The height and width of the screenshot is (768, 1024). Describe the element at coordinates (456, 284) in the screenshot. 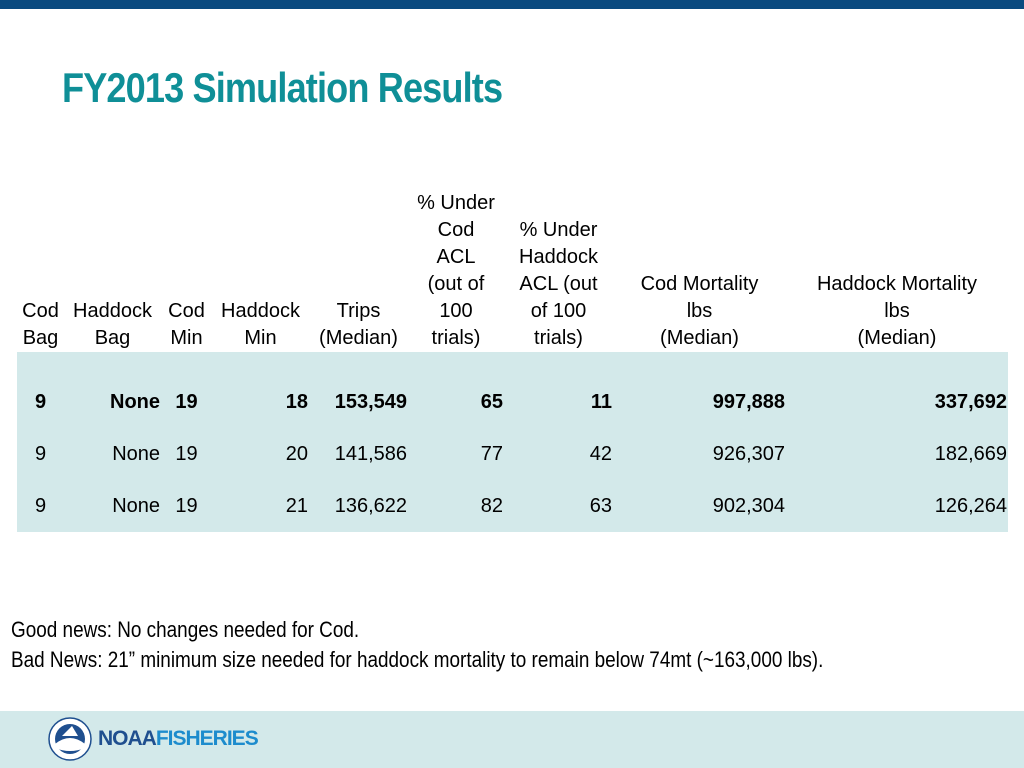

I see `column-header-line: (out of` at that location.